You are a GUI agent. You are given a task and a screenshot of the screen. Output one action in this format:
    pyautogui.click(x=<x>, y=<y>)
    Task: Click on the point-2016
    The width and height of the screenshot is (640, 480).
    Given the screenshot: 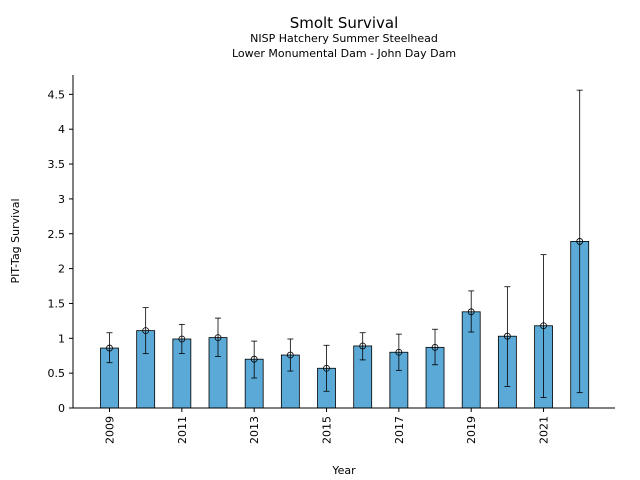 What is the action you would take?
    pyautogui.click(x=363, y=346)
    